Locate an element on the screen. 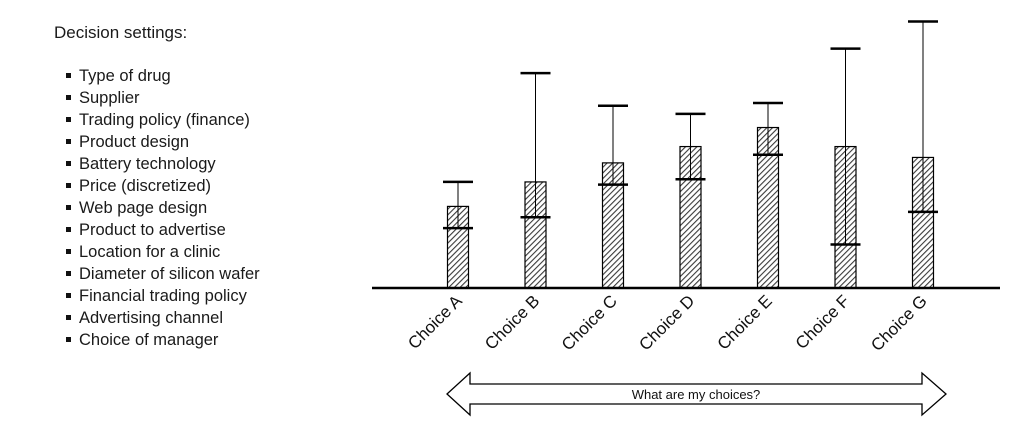  list-item: Price (discretized) is located at coordinates (210, 186).